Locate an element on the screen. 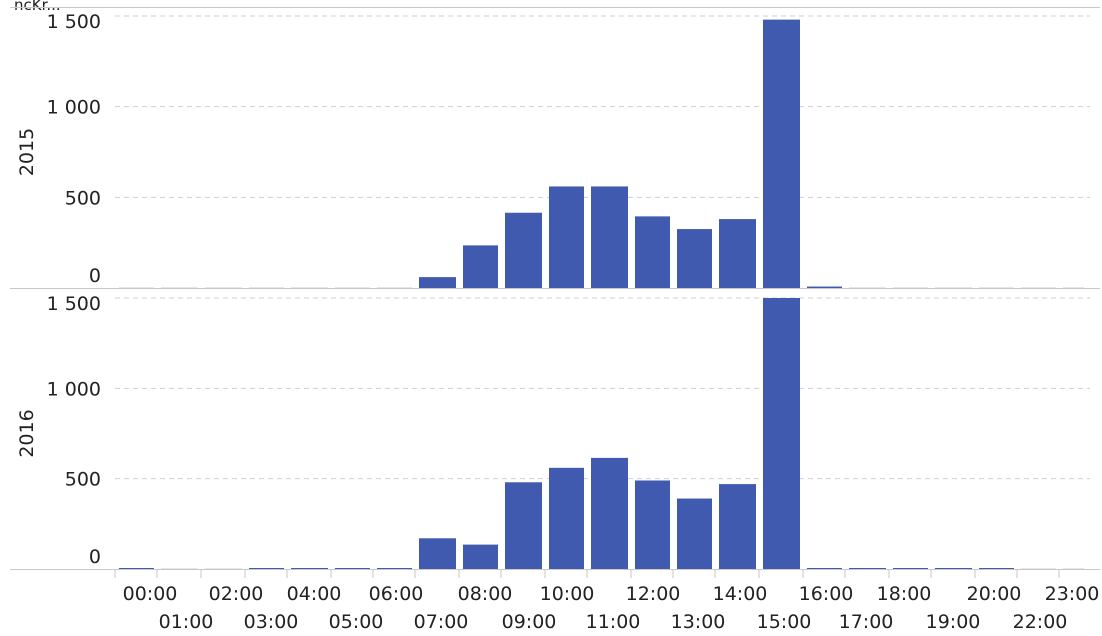 Image resolution: width=1102 pixels, height=636 pixels. x-tick-label: 12:00 is located at coordinates (653, 594).